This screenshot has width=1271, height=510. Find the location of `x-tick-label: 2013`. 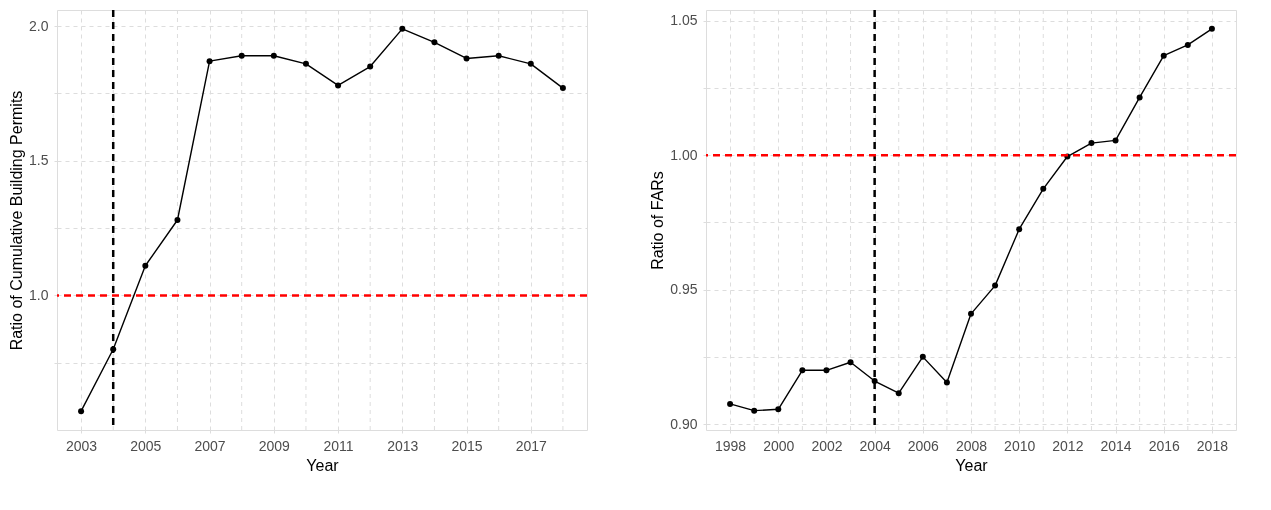

x-tick-label: 2013 is located at coordinates (403, 445).